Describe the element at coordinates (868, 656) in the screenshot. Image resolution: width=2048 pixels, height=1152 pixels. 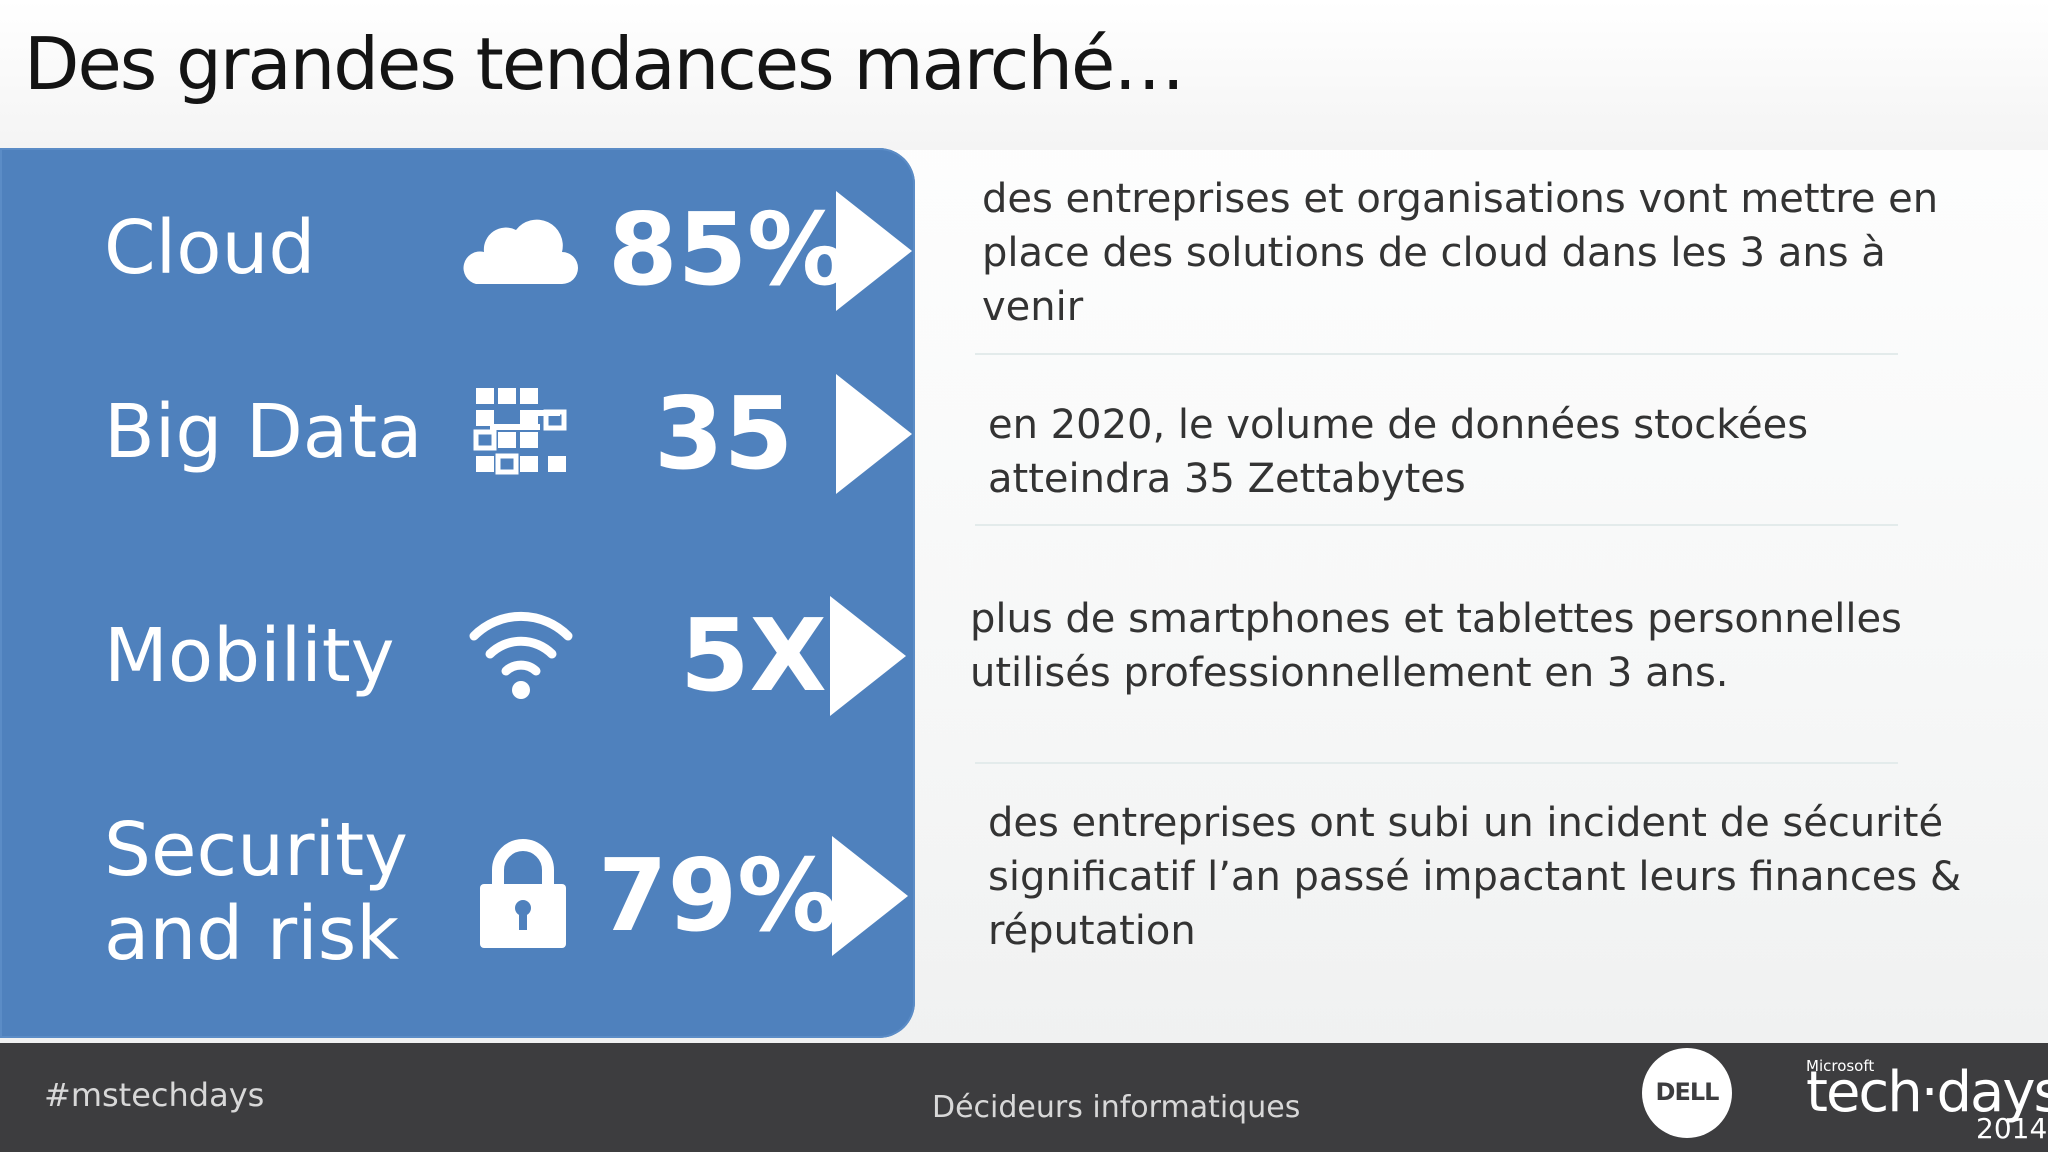
I see `trend-arrow-mobility` at that location.